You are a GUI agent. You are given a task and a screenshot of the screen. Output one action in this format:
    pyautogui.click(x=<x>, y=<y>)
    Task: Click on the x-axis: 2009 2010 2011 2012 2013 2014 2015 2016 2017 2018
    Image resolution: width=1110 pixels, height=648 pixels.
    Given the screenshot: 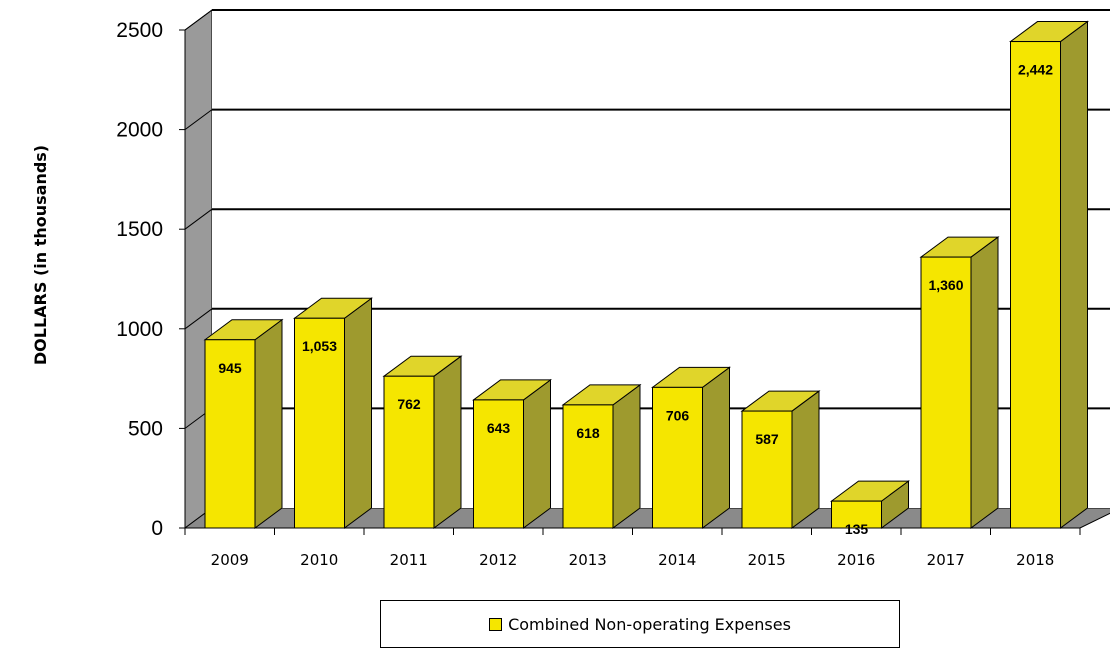 What is the action you would take?
    pyautogui.click(x=632, y=548)
    